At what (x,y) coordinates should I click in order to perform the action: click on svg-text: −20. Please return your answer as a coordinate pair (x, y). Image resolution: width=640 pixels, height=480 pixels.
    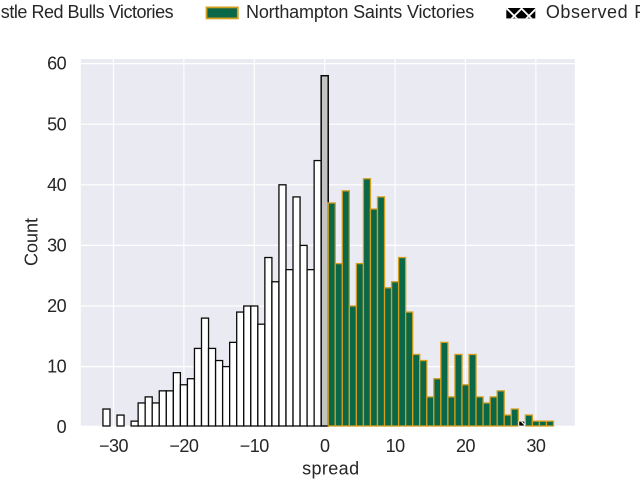
    Looking at the image, I should click on (184, 446).